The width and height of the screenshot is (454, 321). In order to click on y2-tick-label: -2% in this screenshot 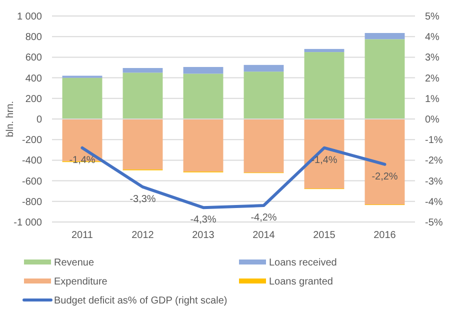, I will do `click(434, 161)`.